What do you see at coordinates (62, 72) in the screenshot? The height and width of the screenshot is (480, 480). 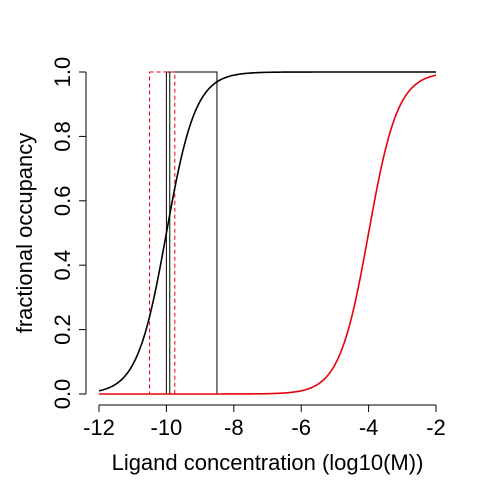 I see `y-tick-label: 1.0` at bounding box center [62, 72].